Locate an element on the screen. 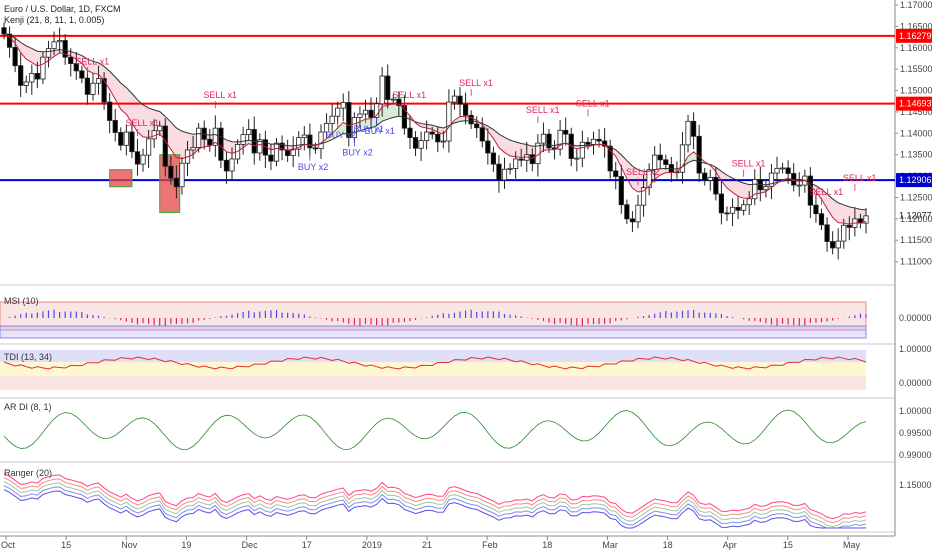 This screenshot has height=550, width=932. time-tick-label: 19 is located at coordinates (186, 545).